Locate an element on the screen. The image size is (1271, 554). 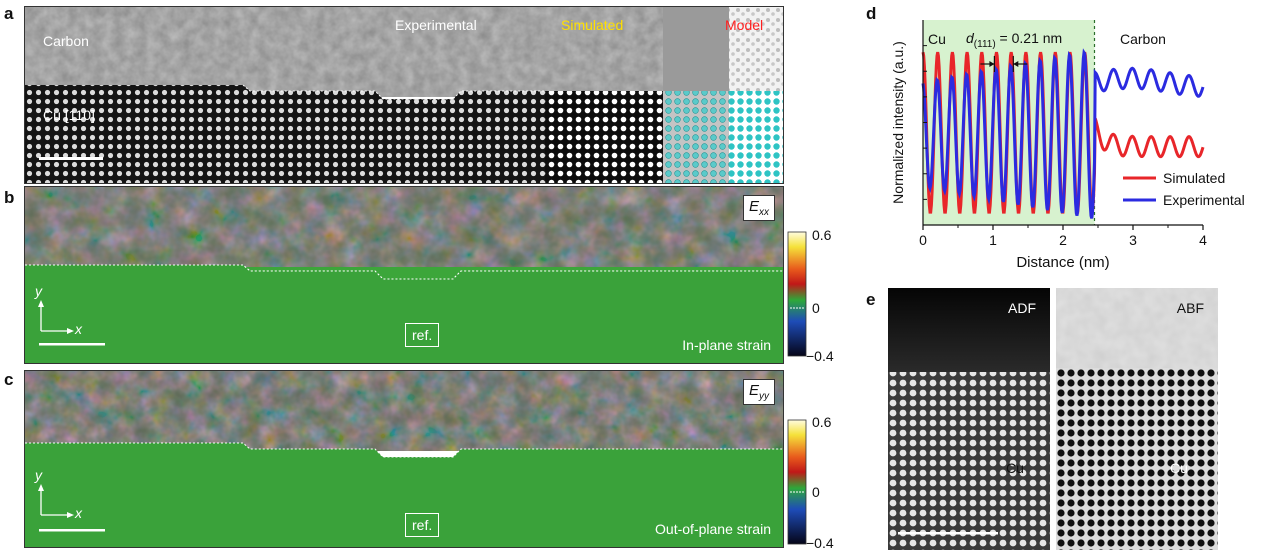
panel-e-abf: ABF Cu is located at coordinates (1137, 419).